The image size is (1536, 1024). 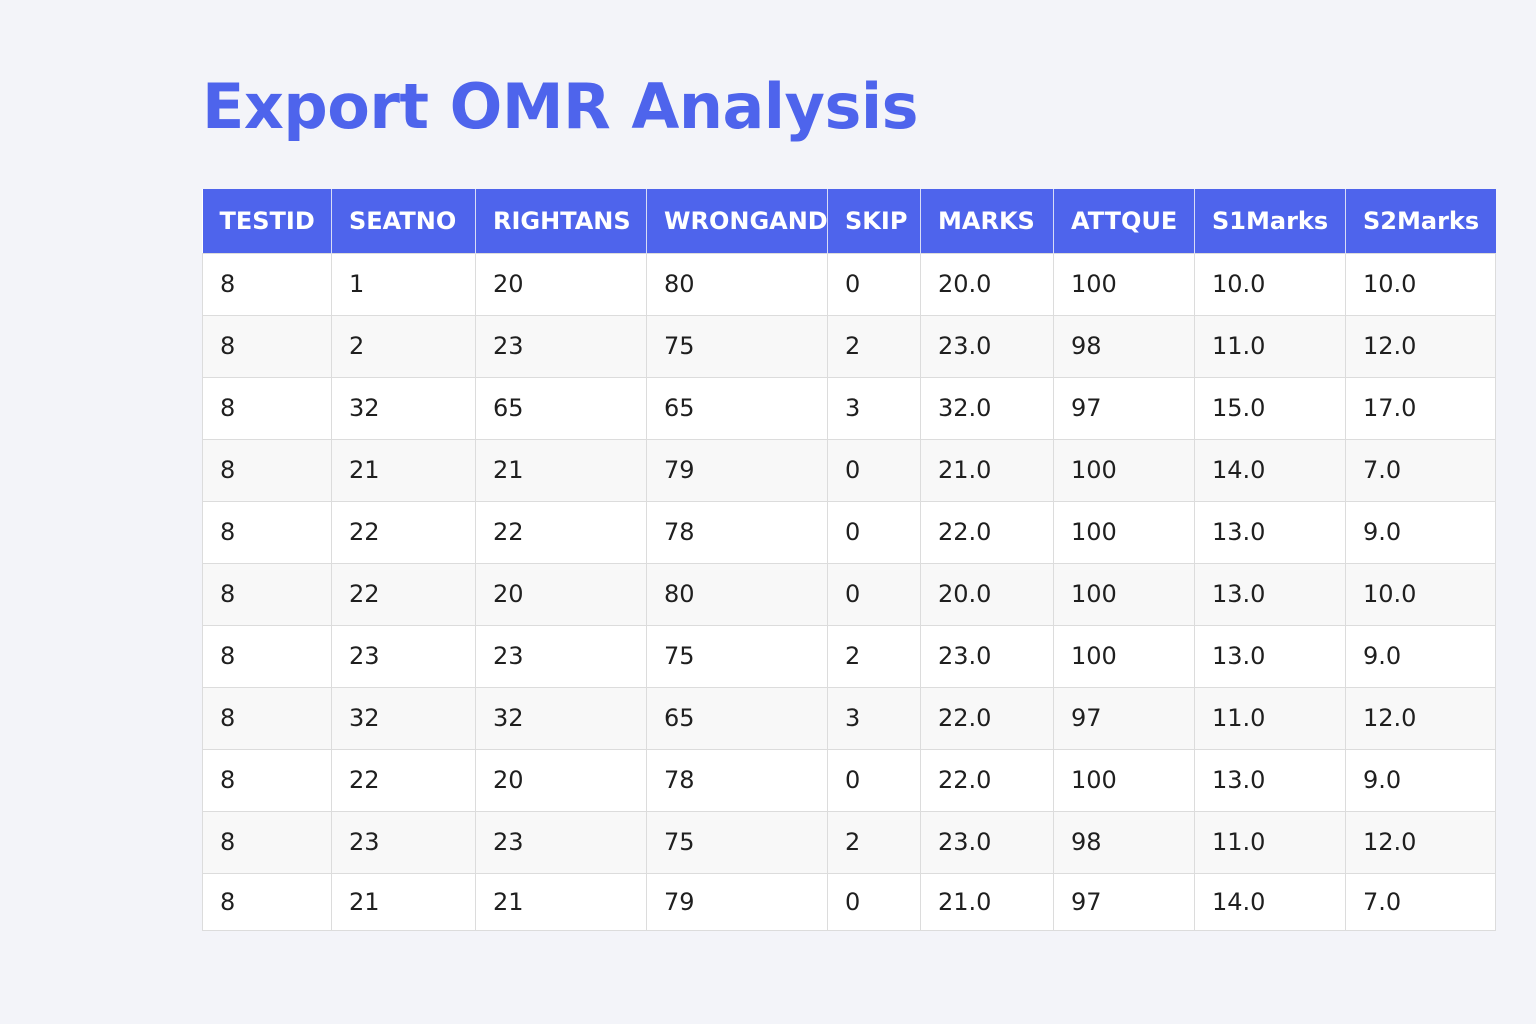 What do you see at coordinates (1420, 221) in the screenshot?
I see `column-header-s2marks: S2Marks` at bounding box center [1420, 221].